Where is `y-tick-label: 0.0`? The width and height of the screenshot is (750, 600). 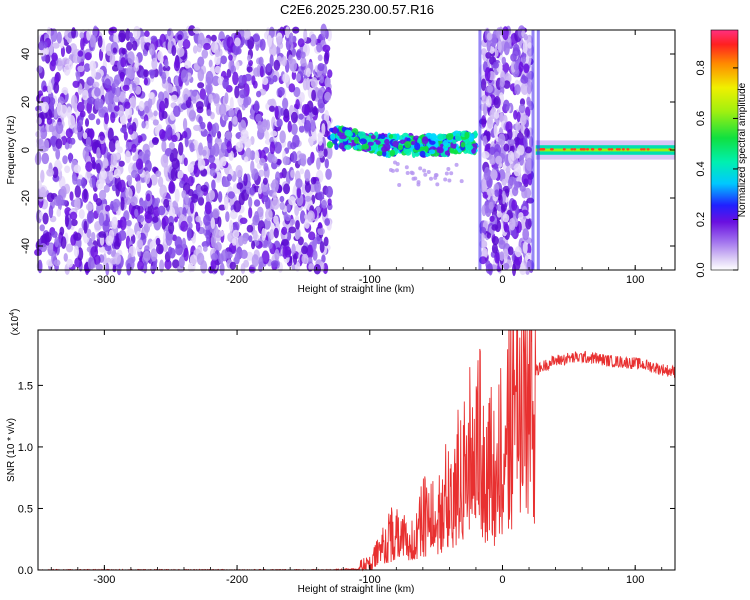
y-tick-label: 0.0 is located at coordinates (25, 571).